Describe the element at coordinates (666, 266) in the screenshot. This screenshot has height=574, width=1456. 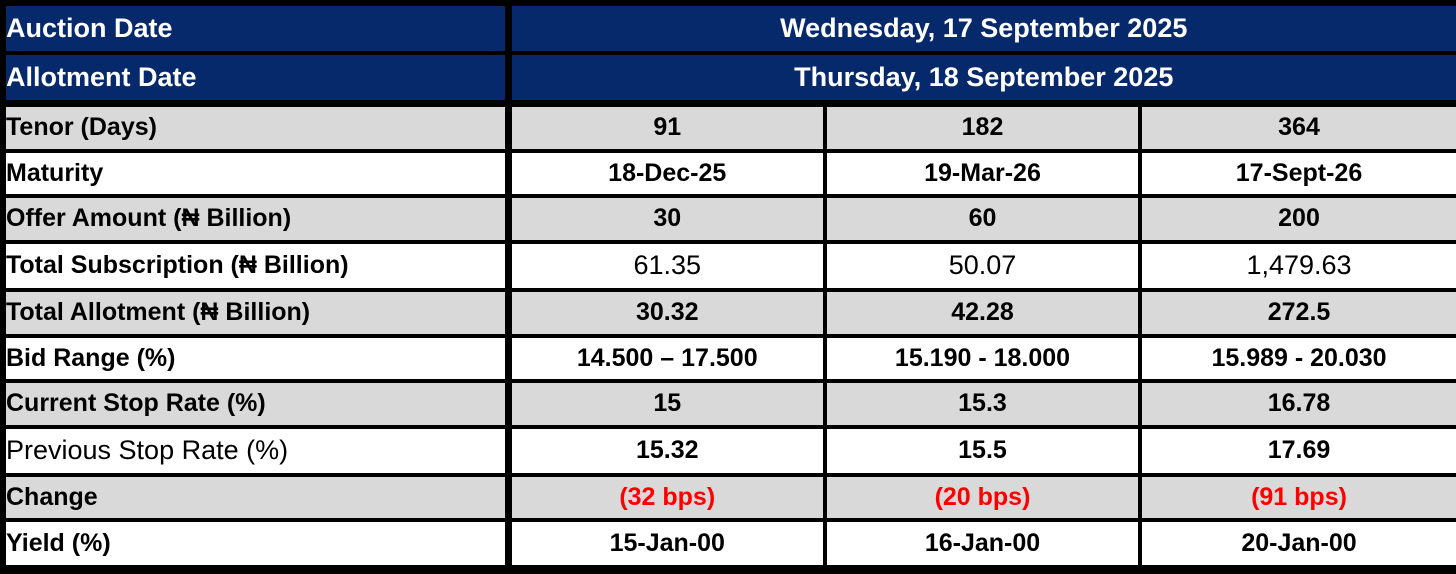
I see `total-subscription-91d: 61.35` at that location.